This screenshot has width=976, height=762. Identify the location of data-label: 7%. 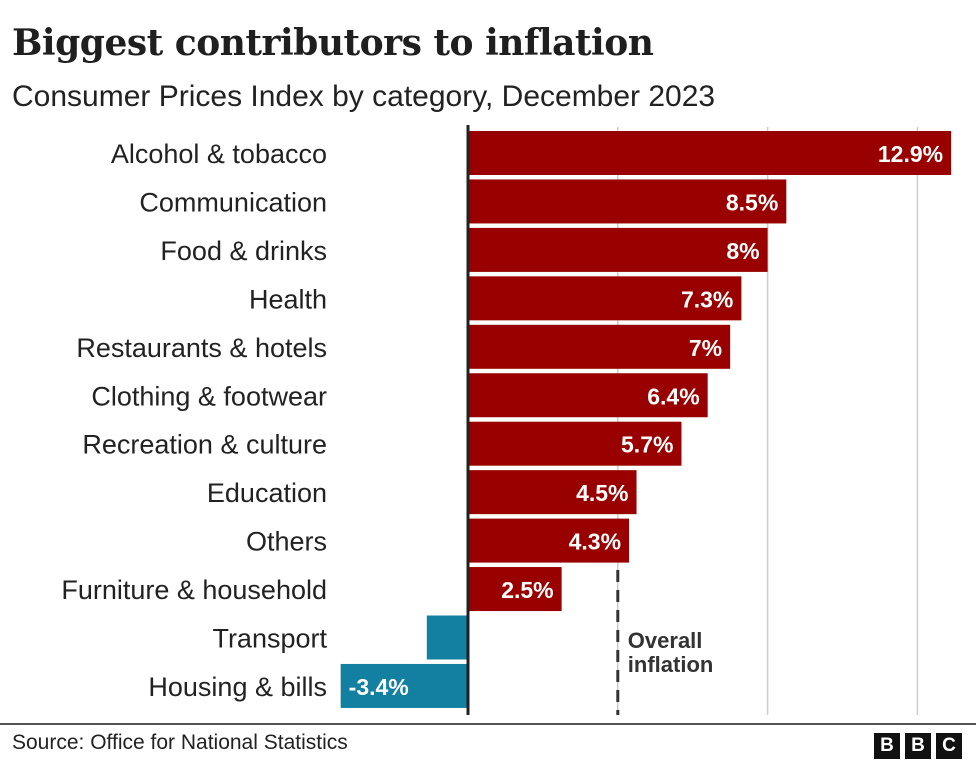
(705, 348).